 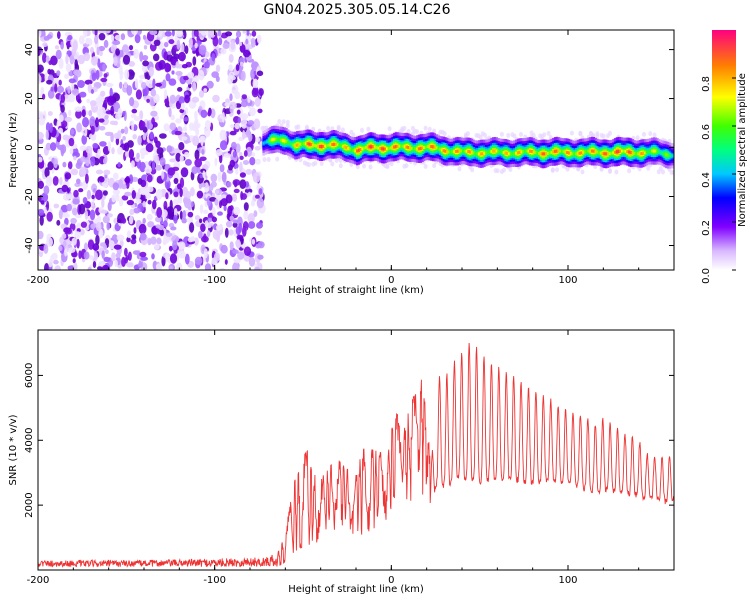 What do you see at coordinates (567, 280) in the screenshot?
I see `x-tick-label: 100` at bounding box center [567, 280].